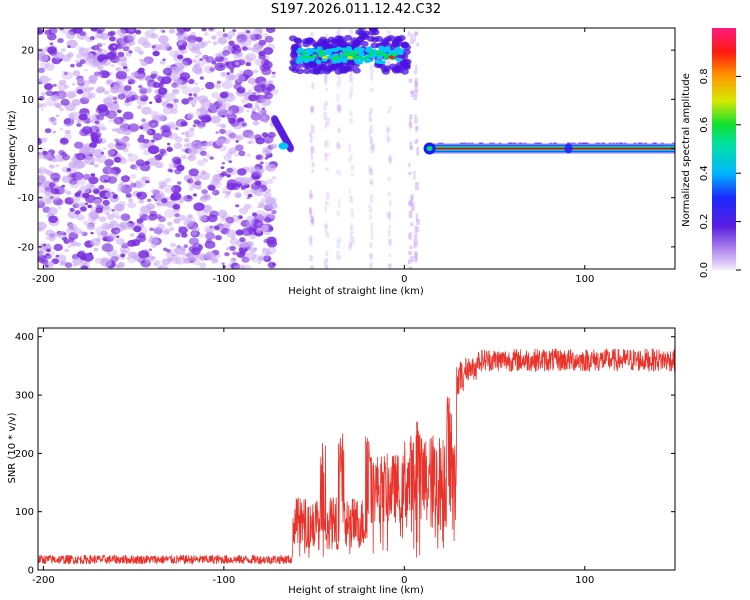 This screenshot has height=600, width=750. I want to click on colorbar-tick-label: 0.8, so click(704, 76).